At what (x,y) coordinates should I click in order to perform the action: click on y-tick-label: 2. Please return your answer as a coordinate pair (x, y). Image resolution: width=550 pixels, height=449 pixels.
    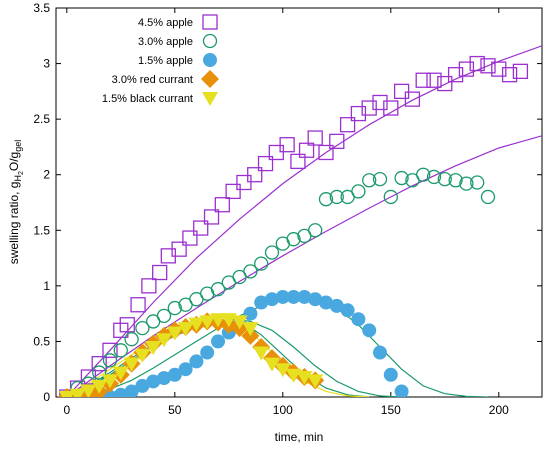
    Looking at the image, I should click on (46, 175).